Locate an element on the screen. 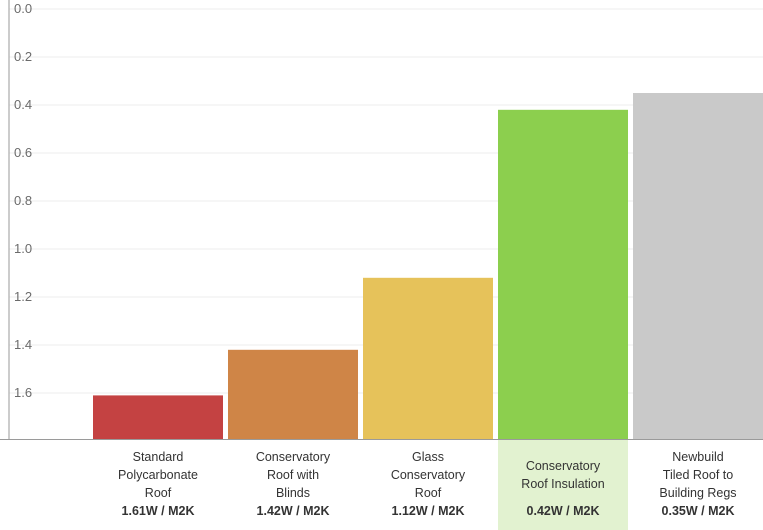 The width and height of the screenshot is (763, 530). y-tick-label: 0.0 is located at coordinates (23, 8).